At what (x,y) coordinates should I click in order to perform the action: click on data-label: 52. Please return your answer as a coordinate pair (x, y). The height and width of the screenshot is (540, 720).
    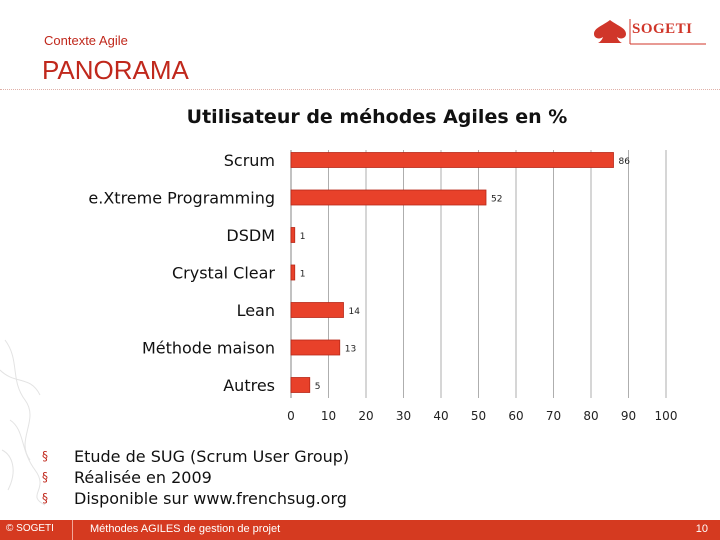
    Looking at the image, I should click on (496, 200).